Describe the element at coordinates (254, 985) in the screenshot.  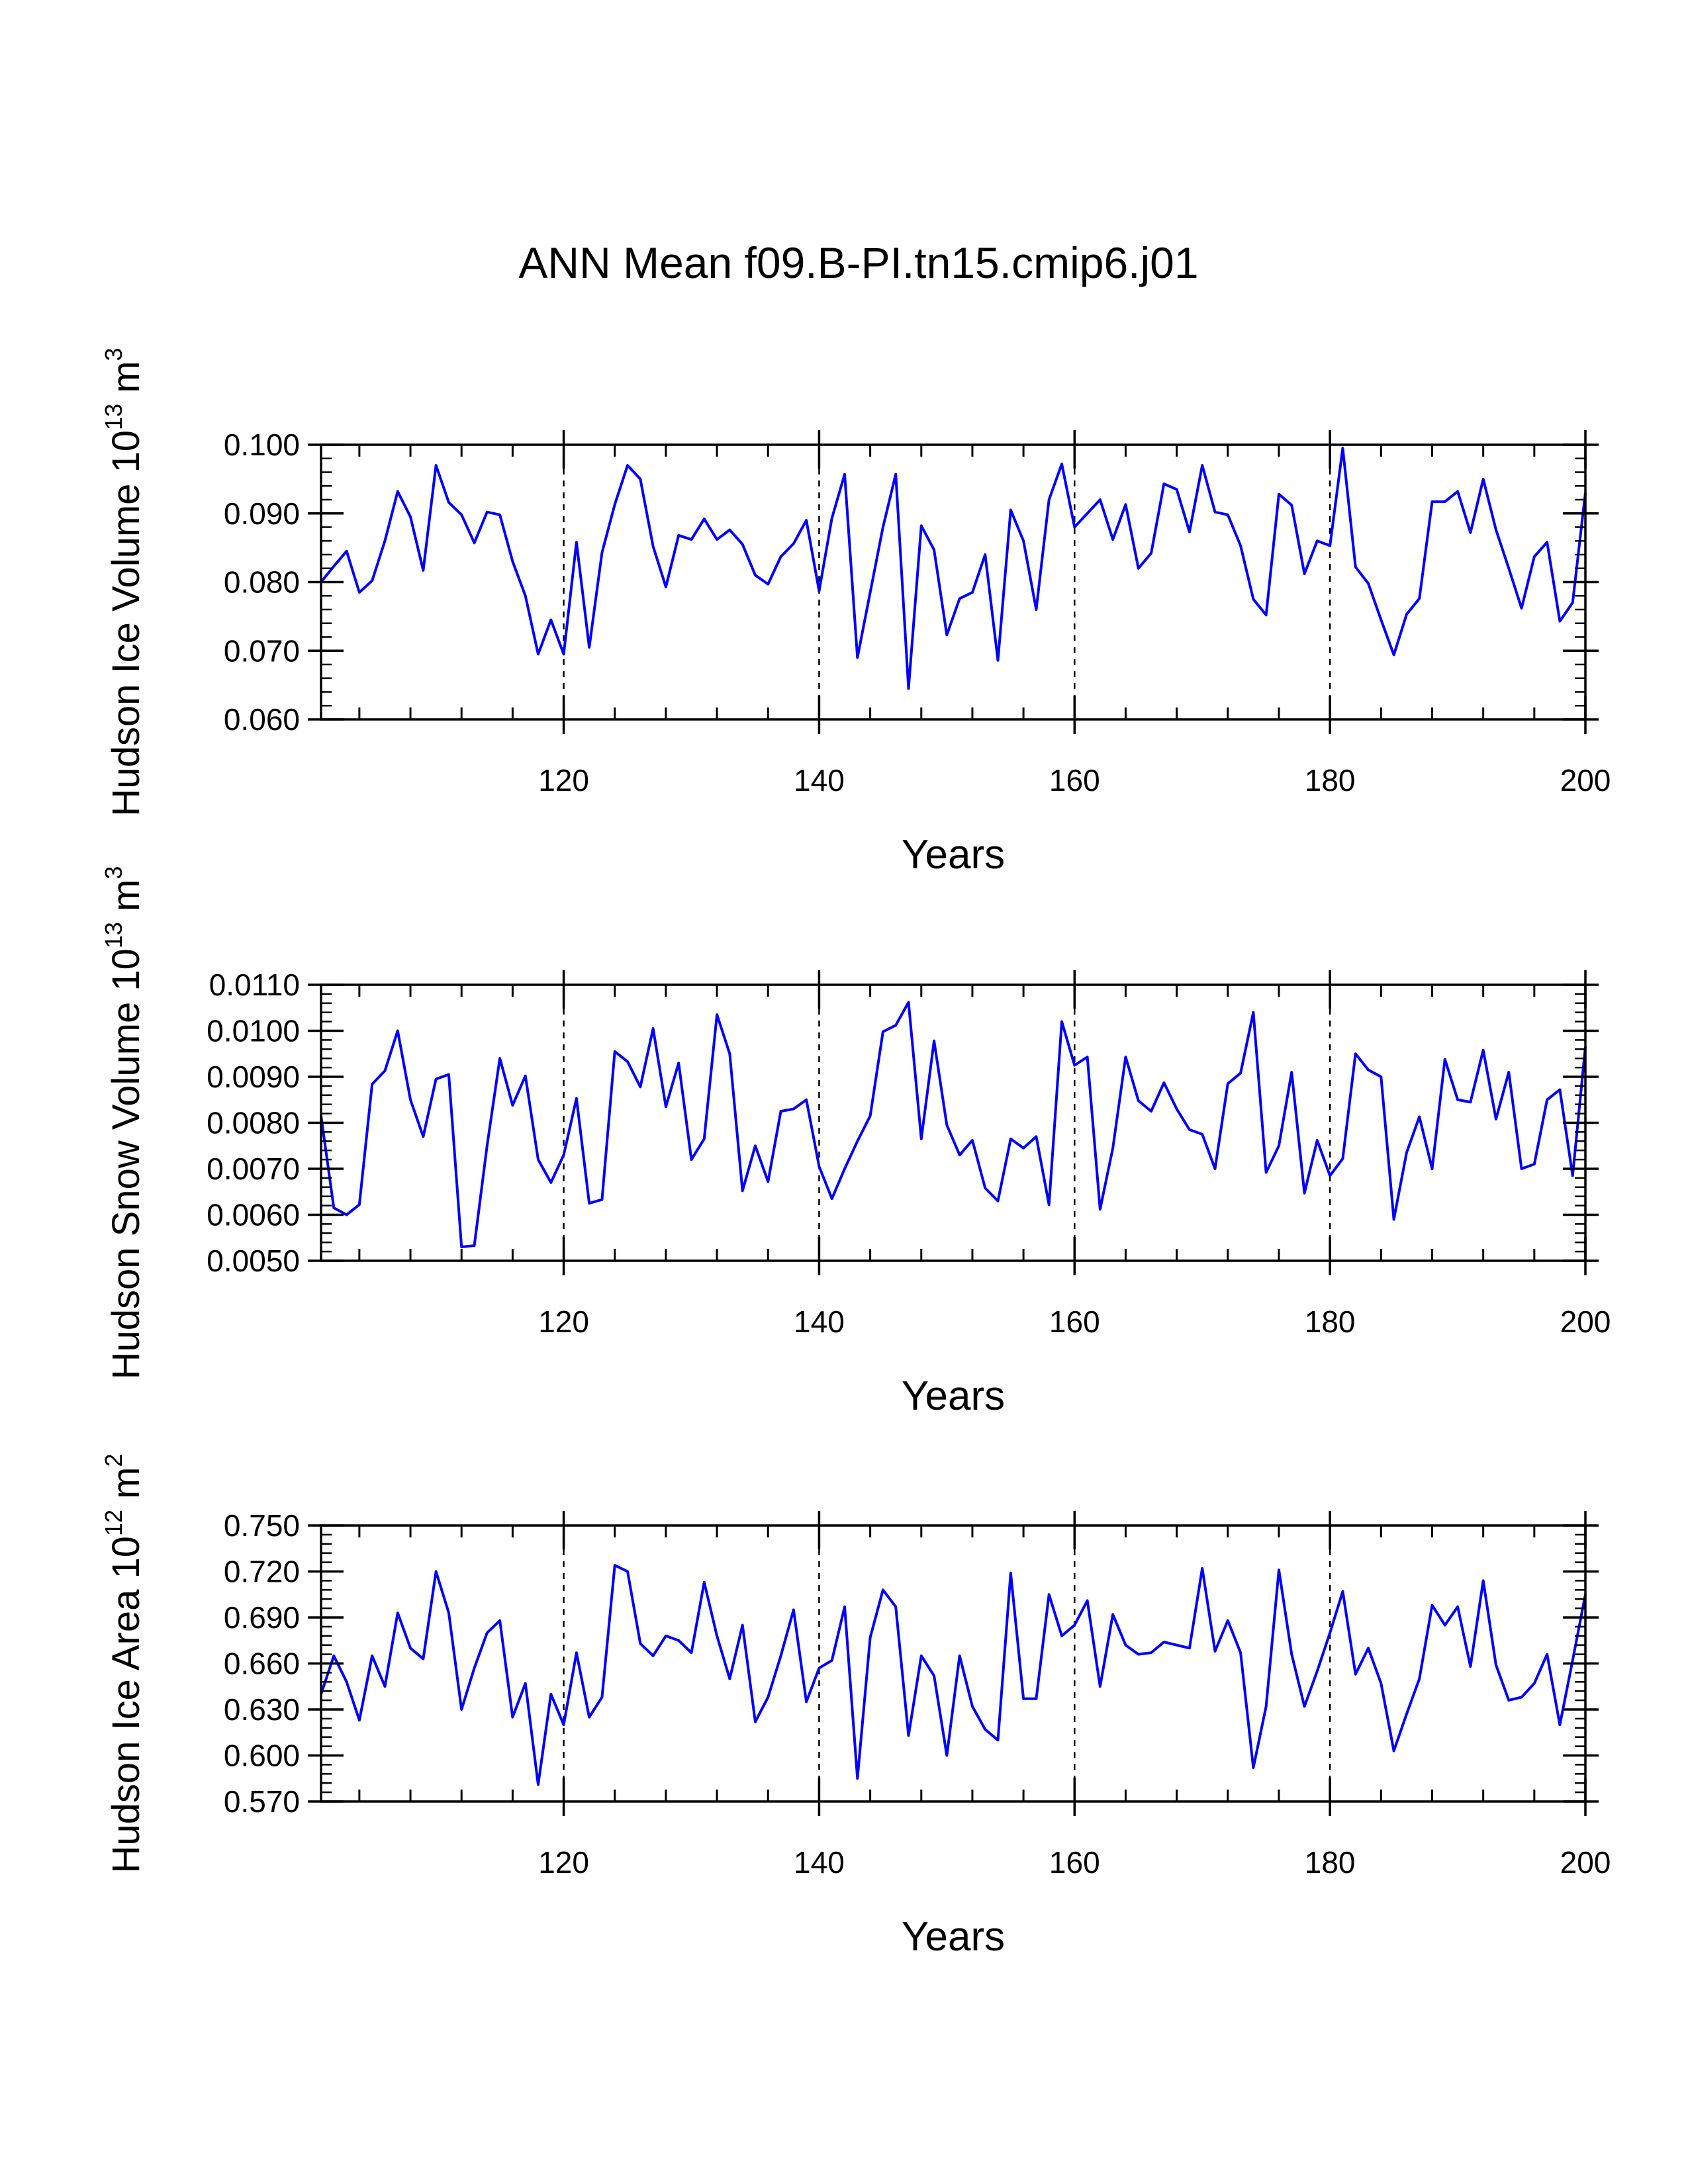
I see `y-tick-label: 0.0110` at that location.